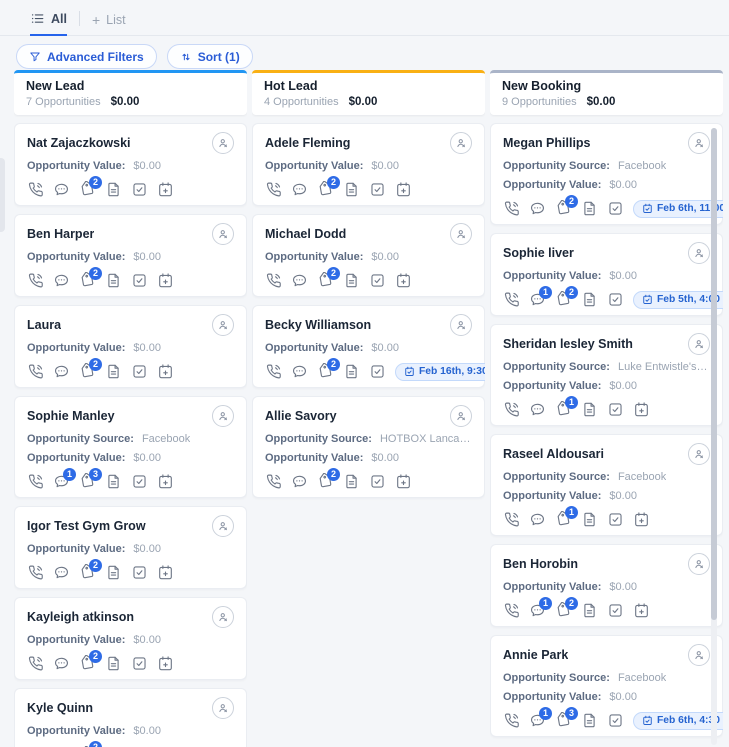  What do you see at coordinates (714, 374) in the screenshot?
I see `scrollbar-thumb` at bounding box center [714, 374].